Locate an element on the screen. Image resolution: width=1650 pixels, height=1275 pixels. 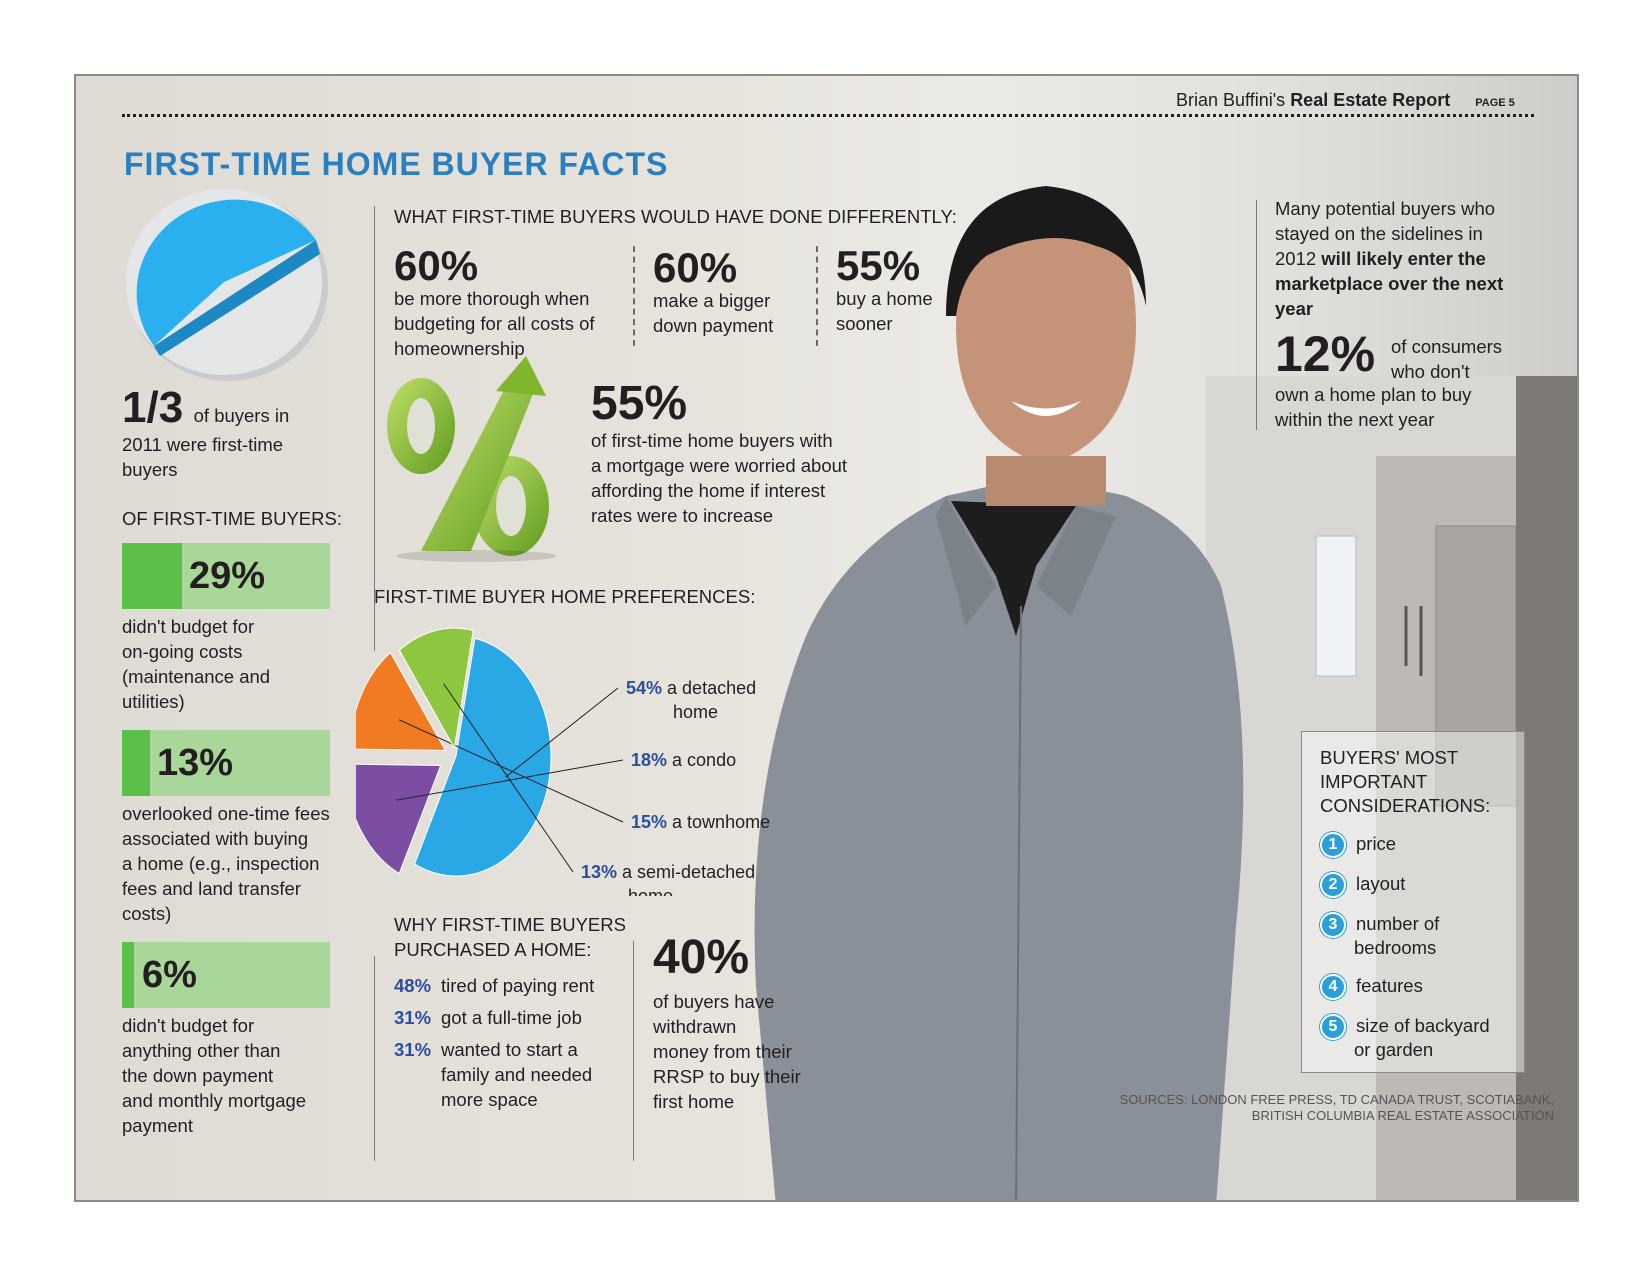
bar-13-text-4: fees and land transfer is located at coordinates (211, 888).